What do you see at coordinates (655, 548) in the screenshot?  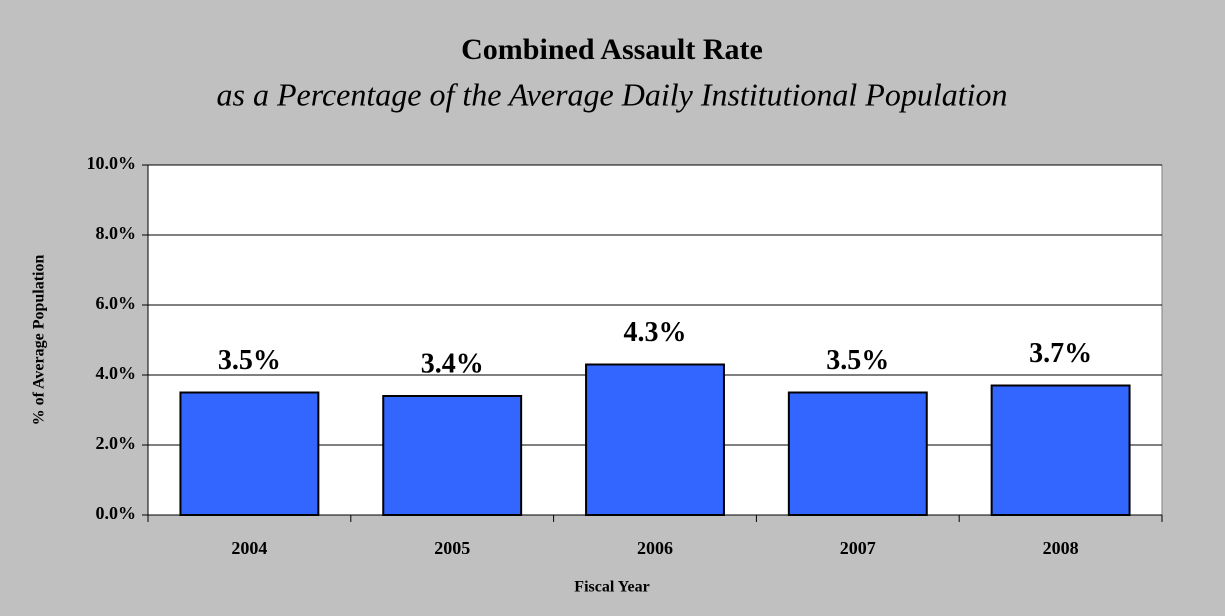 I see `x-tick-label: 2006` at bounding box center [655, 548].